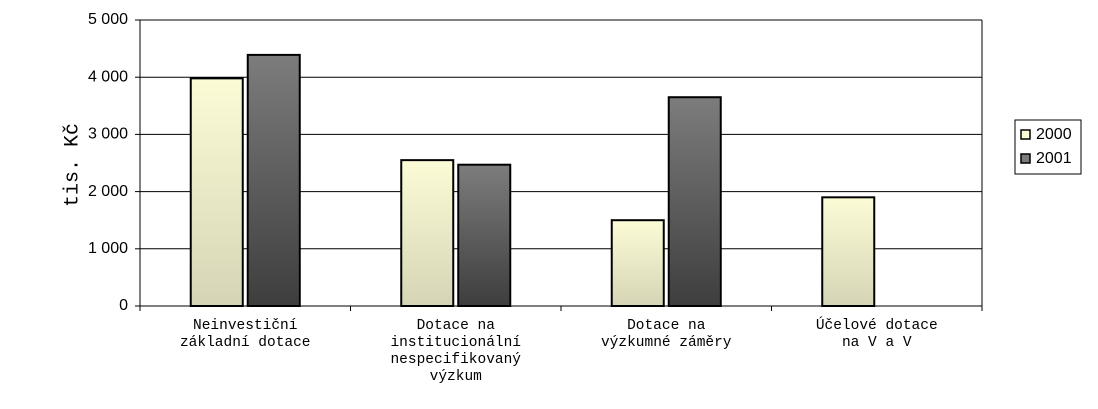 The image size is (1098, 409). I want to click on y-tick-label: 2 000, so click(108, 191).